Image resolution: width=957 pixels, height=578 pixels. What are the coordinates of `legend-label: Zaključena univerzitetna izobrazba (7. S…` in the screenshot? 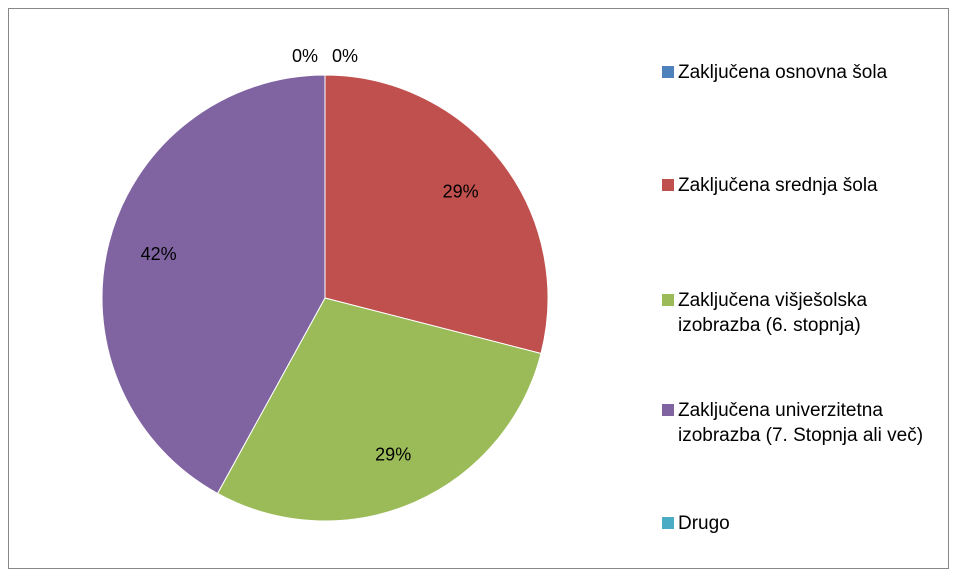 It's located at (801, 423).